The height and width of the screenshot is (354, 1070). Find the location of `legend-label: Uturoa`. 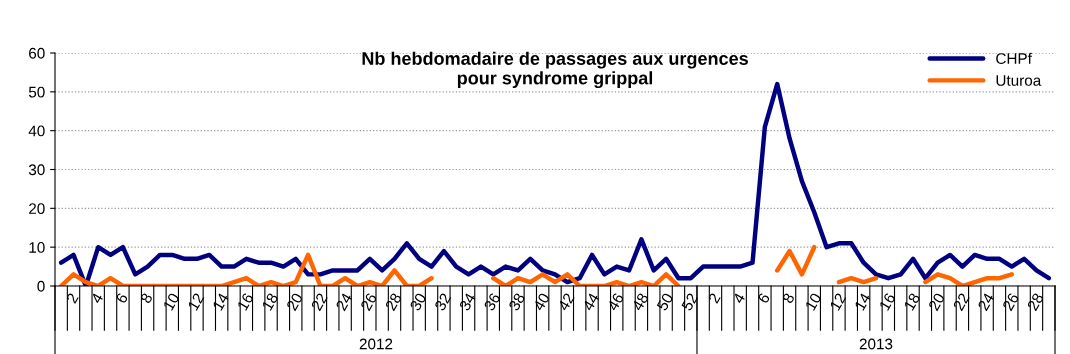

legend-label: Uturoa is located at coordinates (1019, 80).